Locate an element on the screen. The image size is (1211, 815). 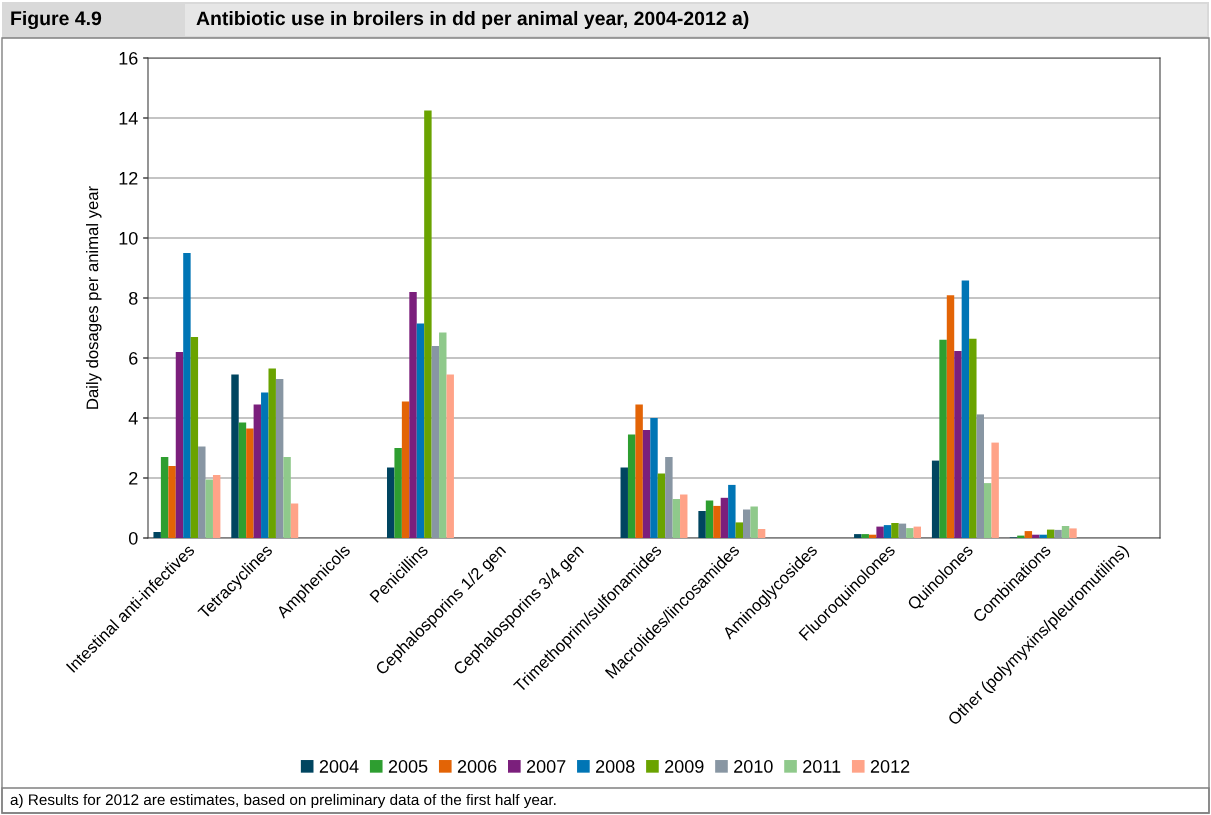
legend-label: 2008 is located at coordinates (615, 766).